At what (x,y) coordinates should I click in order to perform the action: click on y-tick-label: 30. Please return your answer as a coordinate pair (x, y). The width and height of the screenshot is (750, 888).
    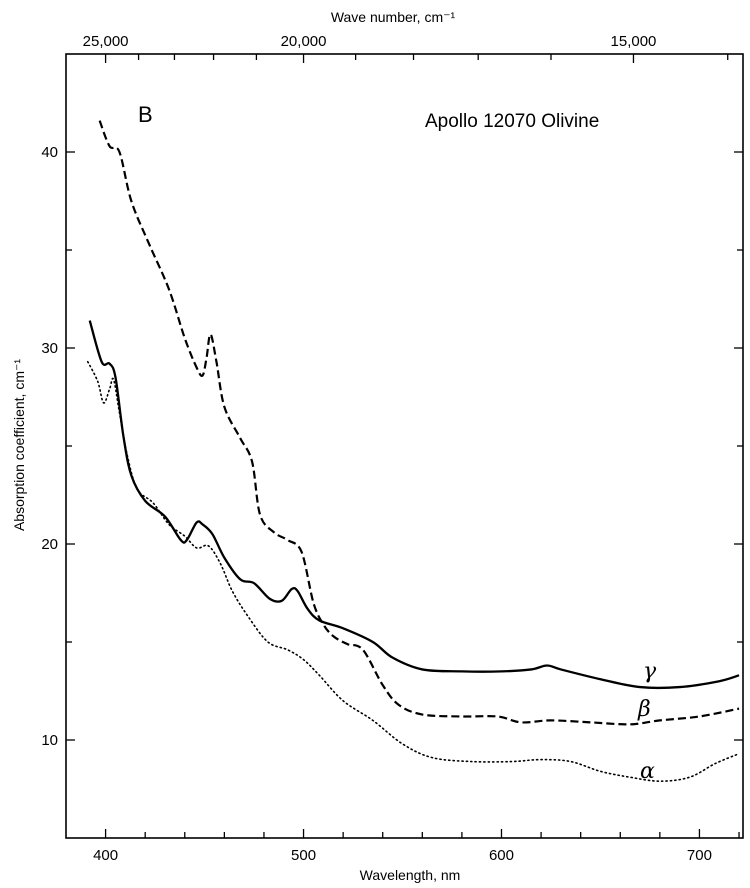
    Looking at the image, I should click on (49, 348).